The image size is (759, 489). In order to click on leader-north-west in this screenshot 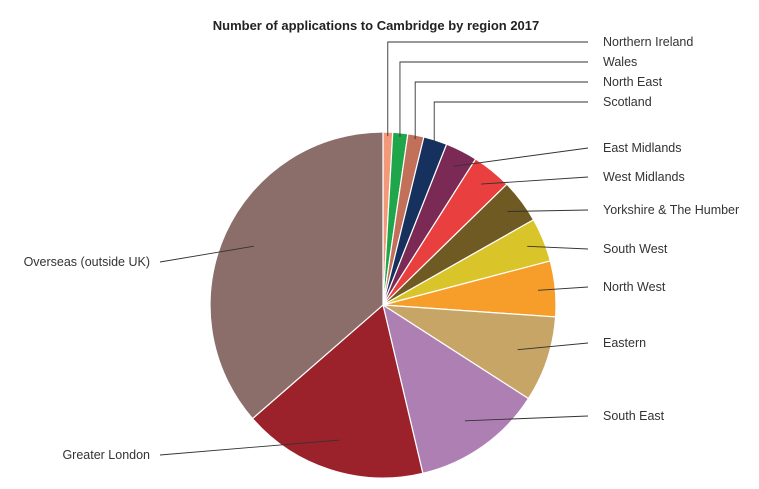, I will do `click(563, 288)`.